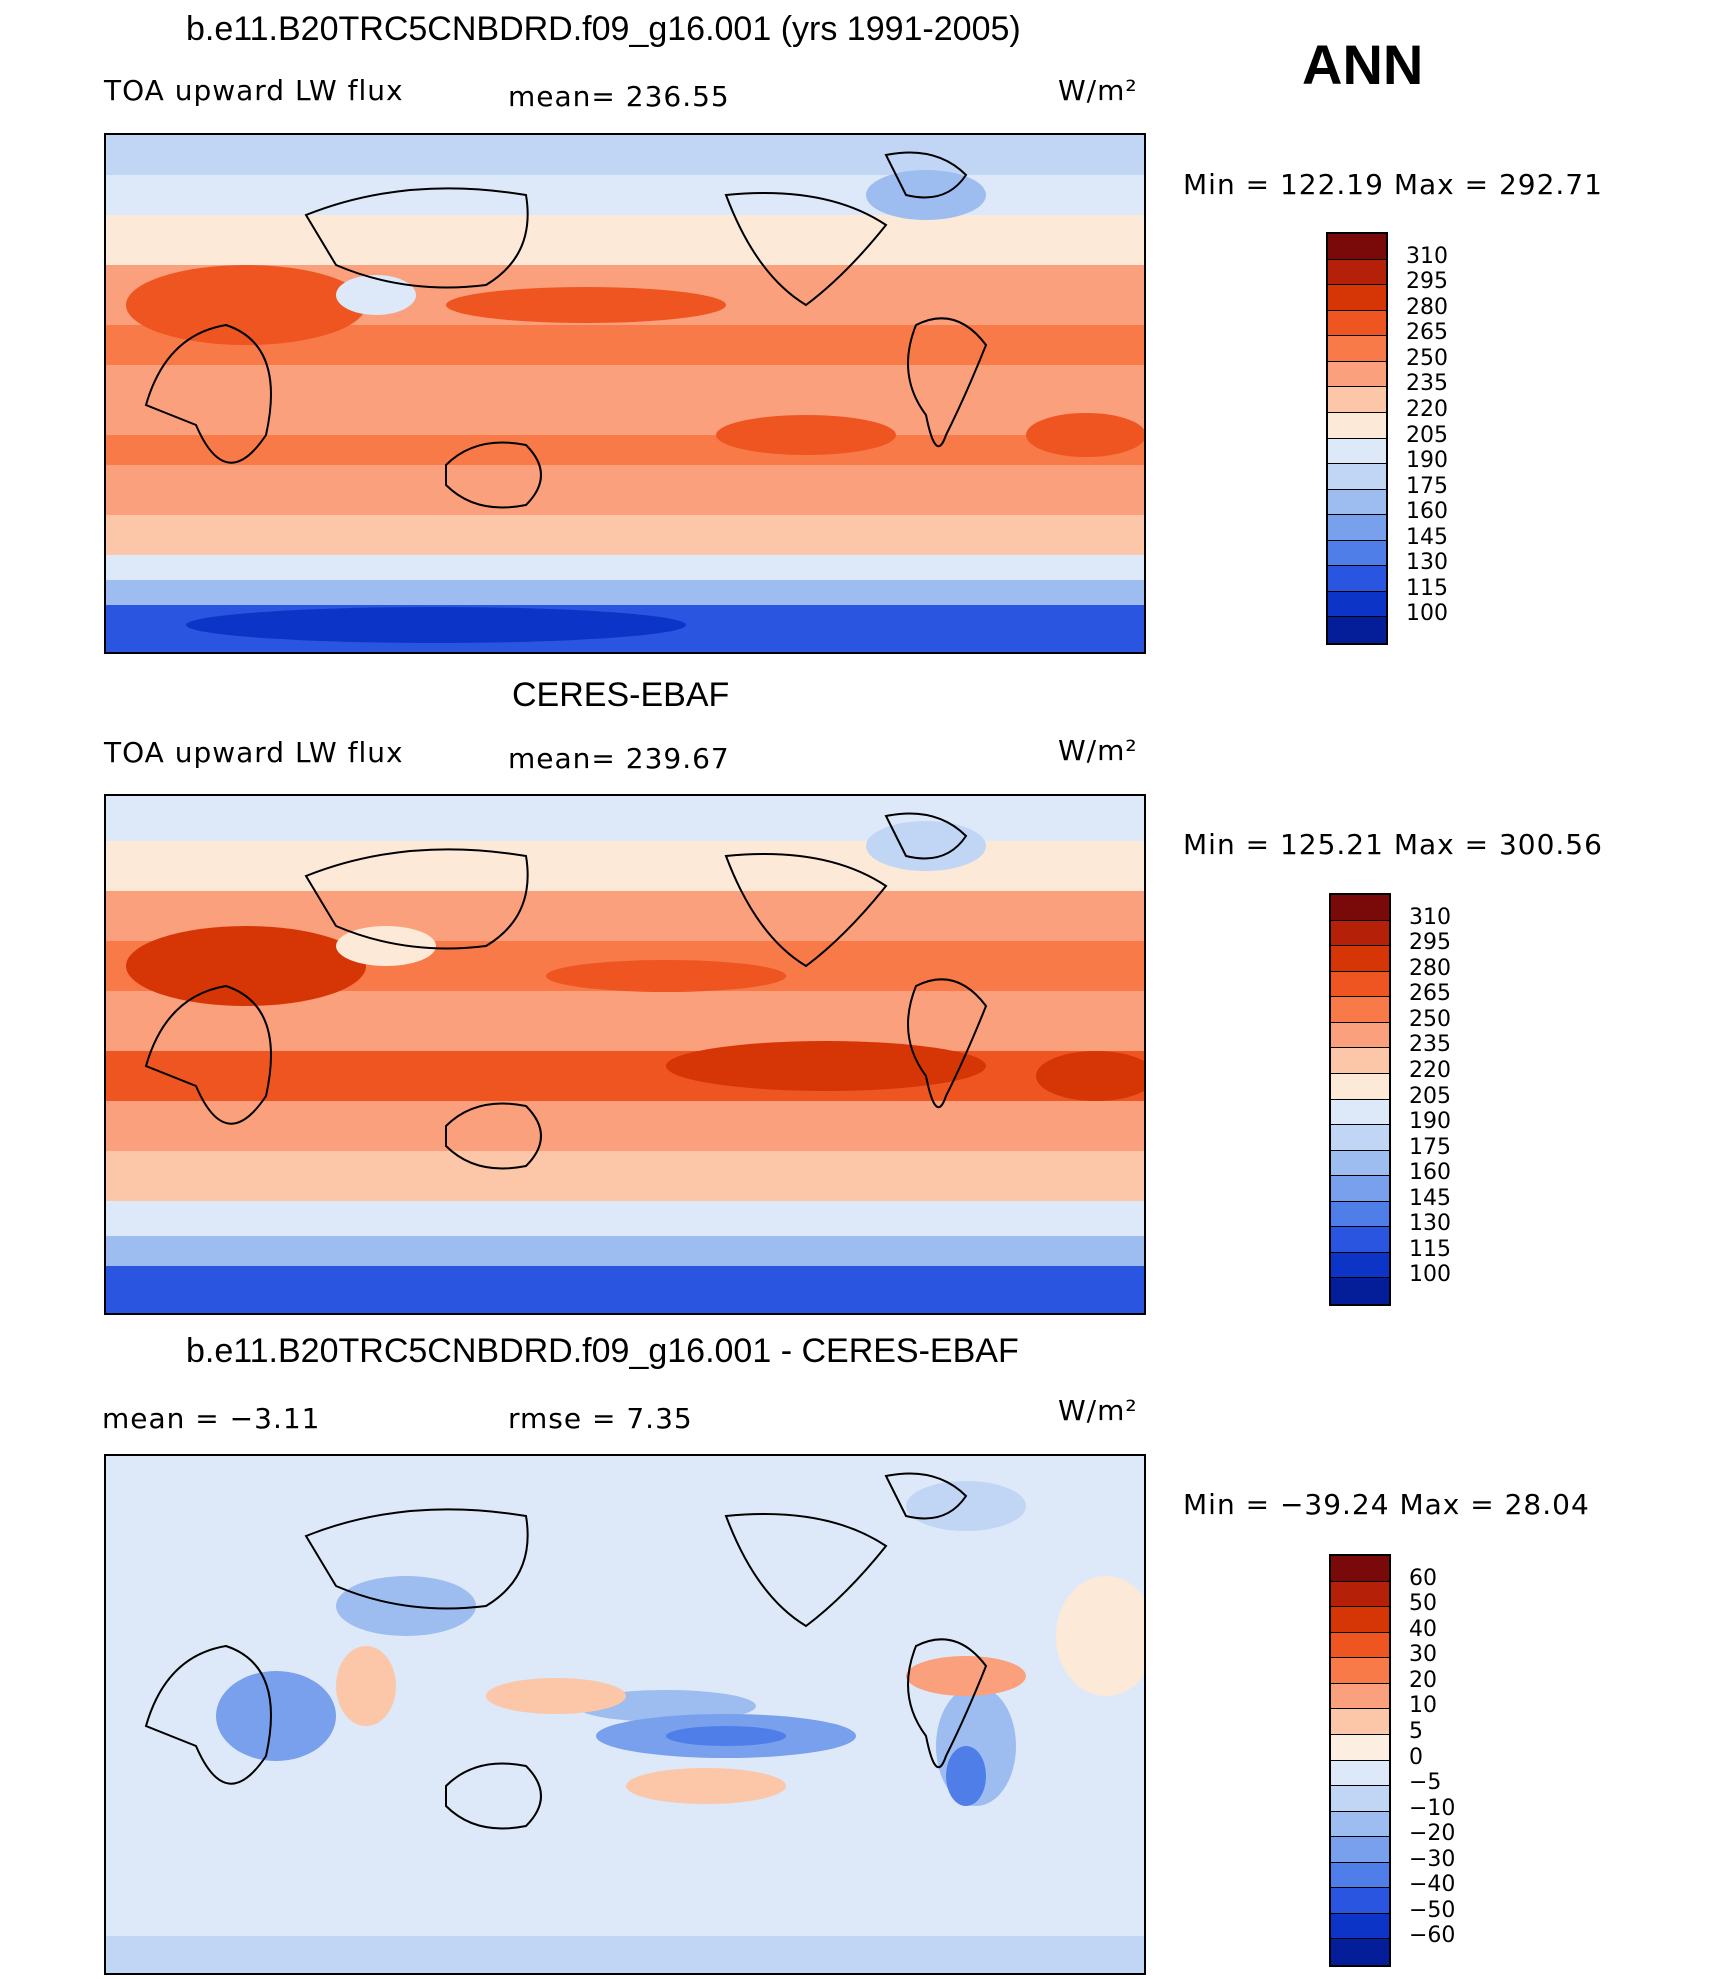 The width and height of the screenshot is (1710, 1979). What do you see at coordinates (1423, 1680) in the screenshot?
I see `colorbar-tick-label: 20` at bounding box center [1423, 1680].